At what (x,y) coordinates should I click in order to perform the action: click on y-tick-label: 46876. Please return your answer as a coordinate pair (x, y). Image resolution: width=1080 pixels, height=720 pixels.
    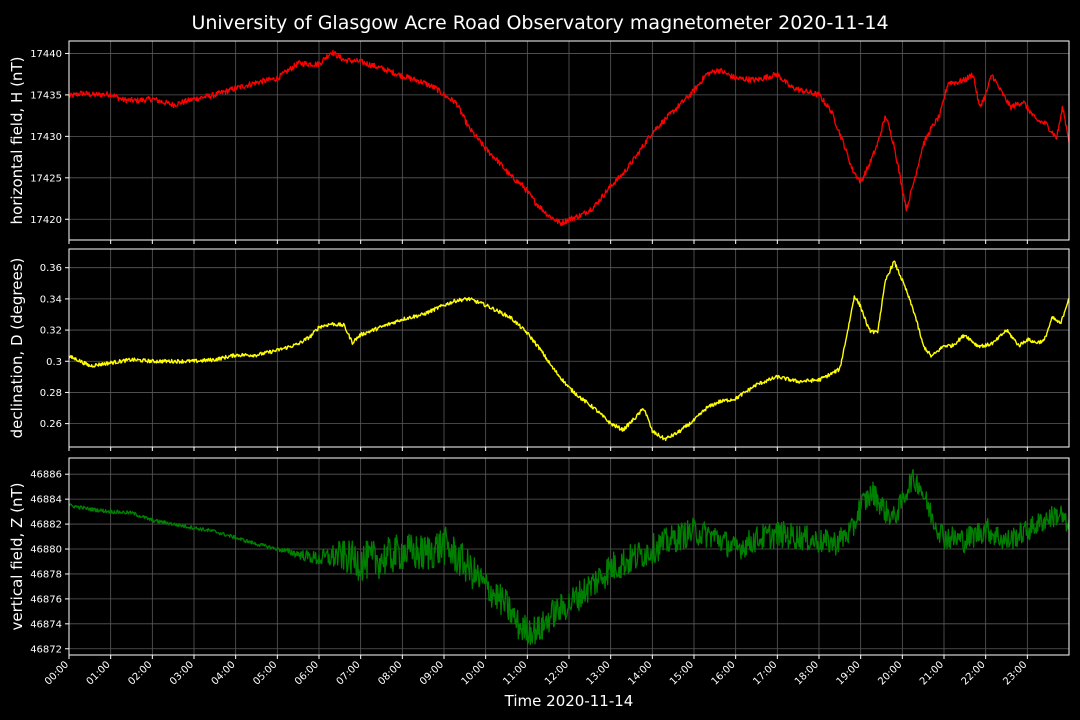
    Looking at the image, I should click on (46, 599).